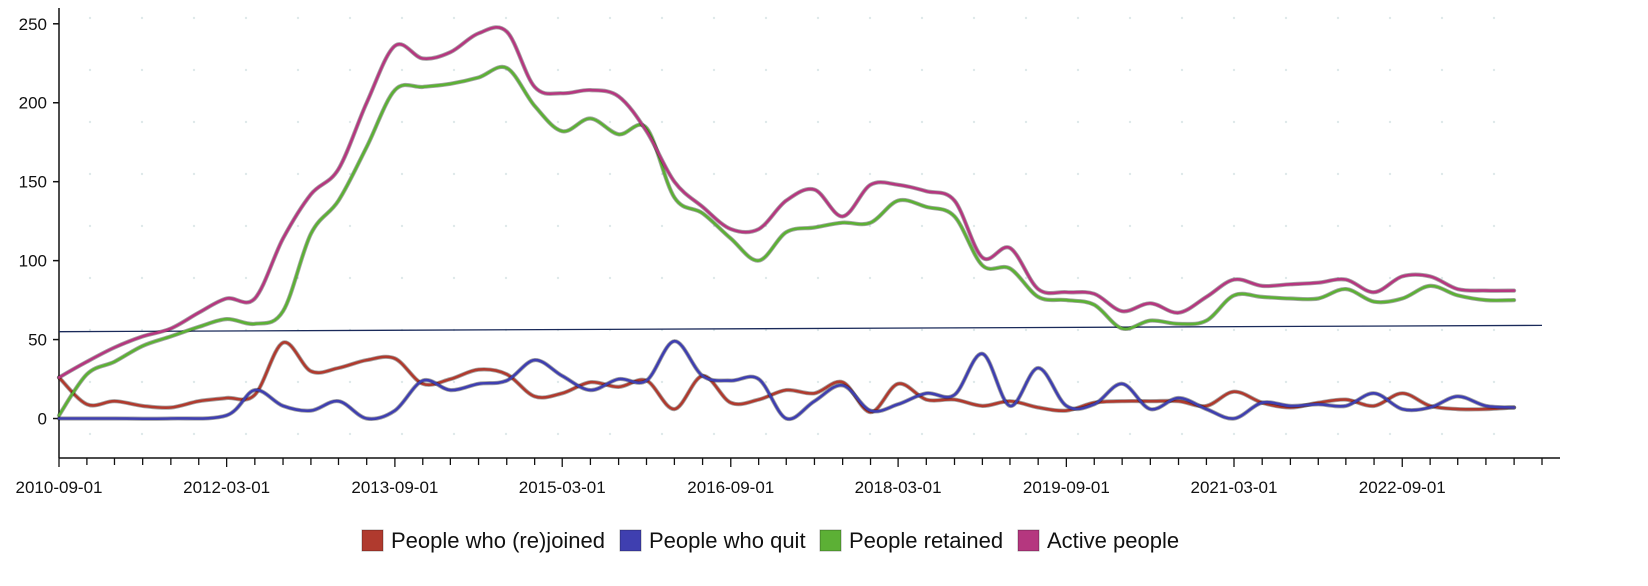  What do you see at coordinates (1234, 487) in the screenshot?
I see `x-tick-label: 2021-03-01` at bounding box center [1234, 487].